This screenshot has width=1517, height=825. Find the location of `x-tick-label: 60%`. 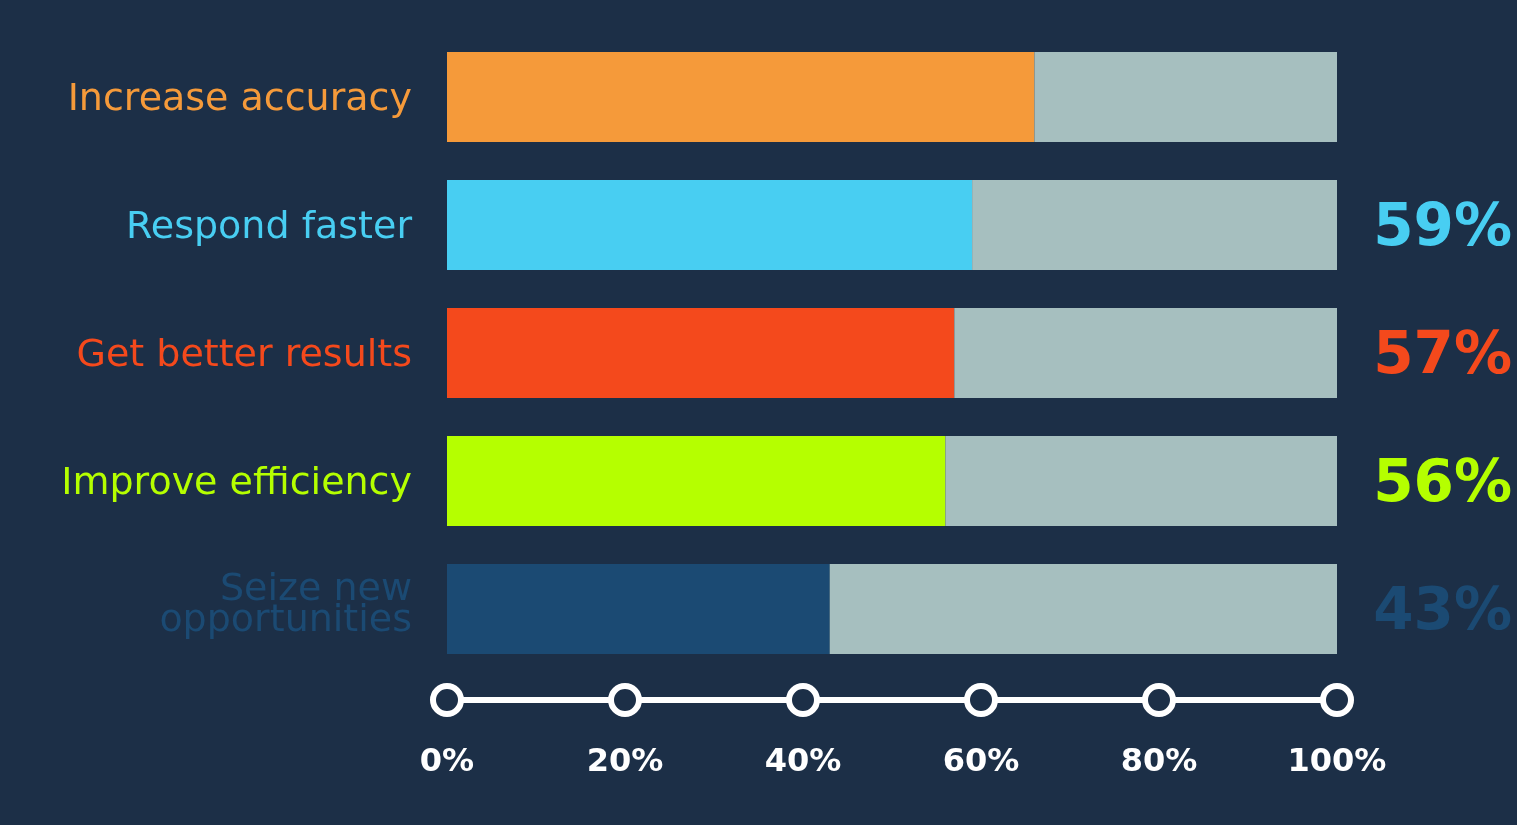

x-tick-label: 60% is located at coordinates (981, 760).